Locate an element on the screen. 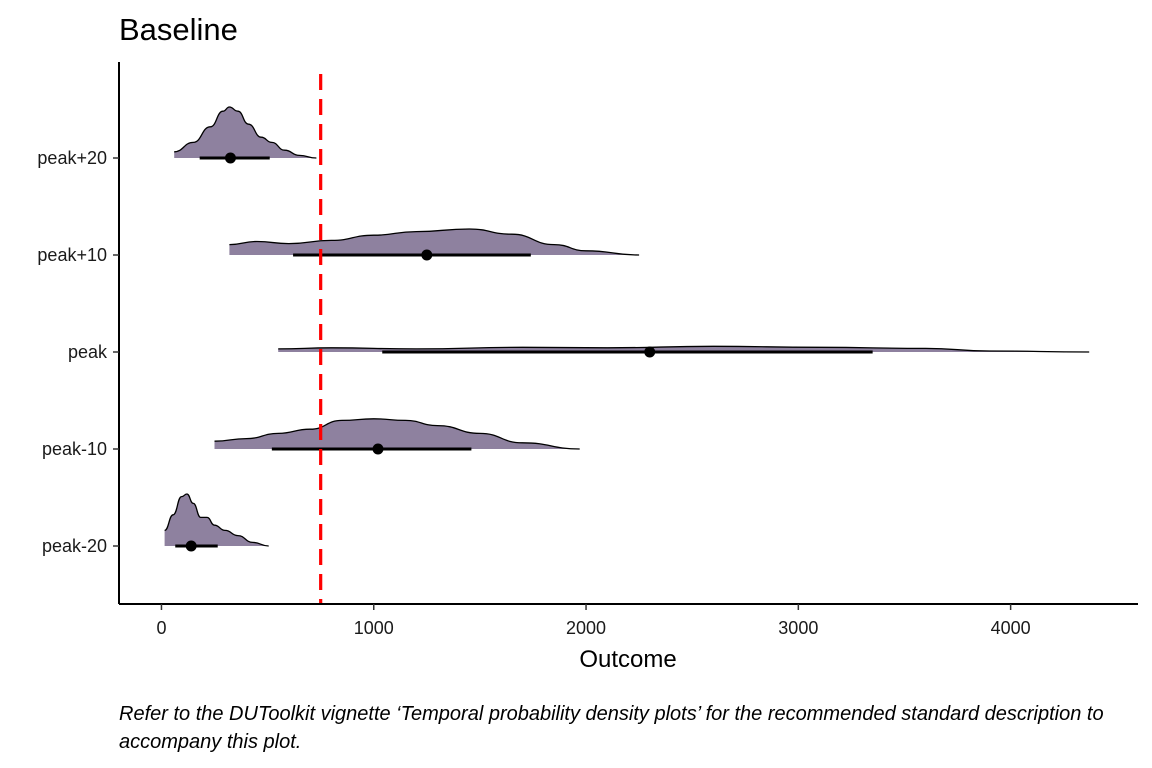  density-fill-peakminus20 is located at coordinates (216, 520).